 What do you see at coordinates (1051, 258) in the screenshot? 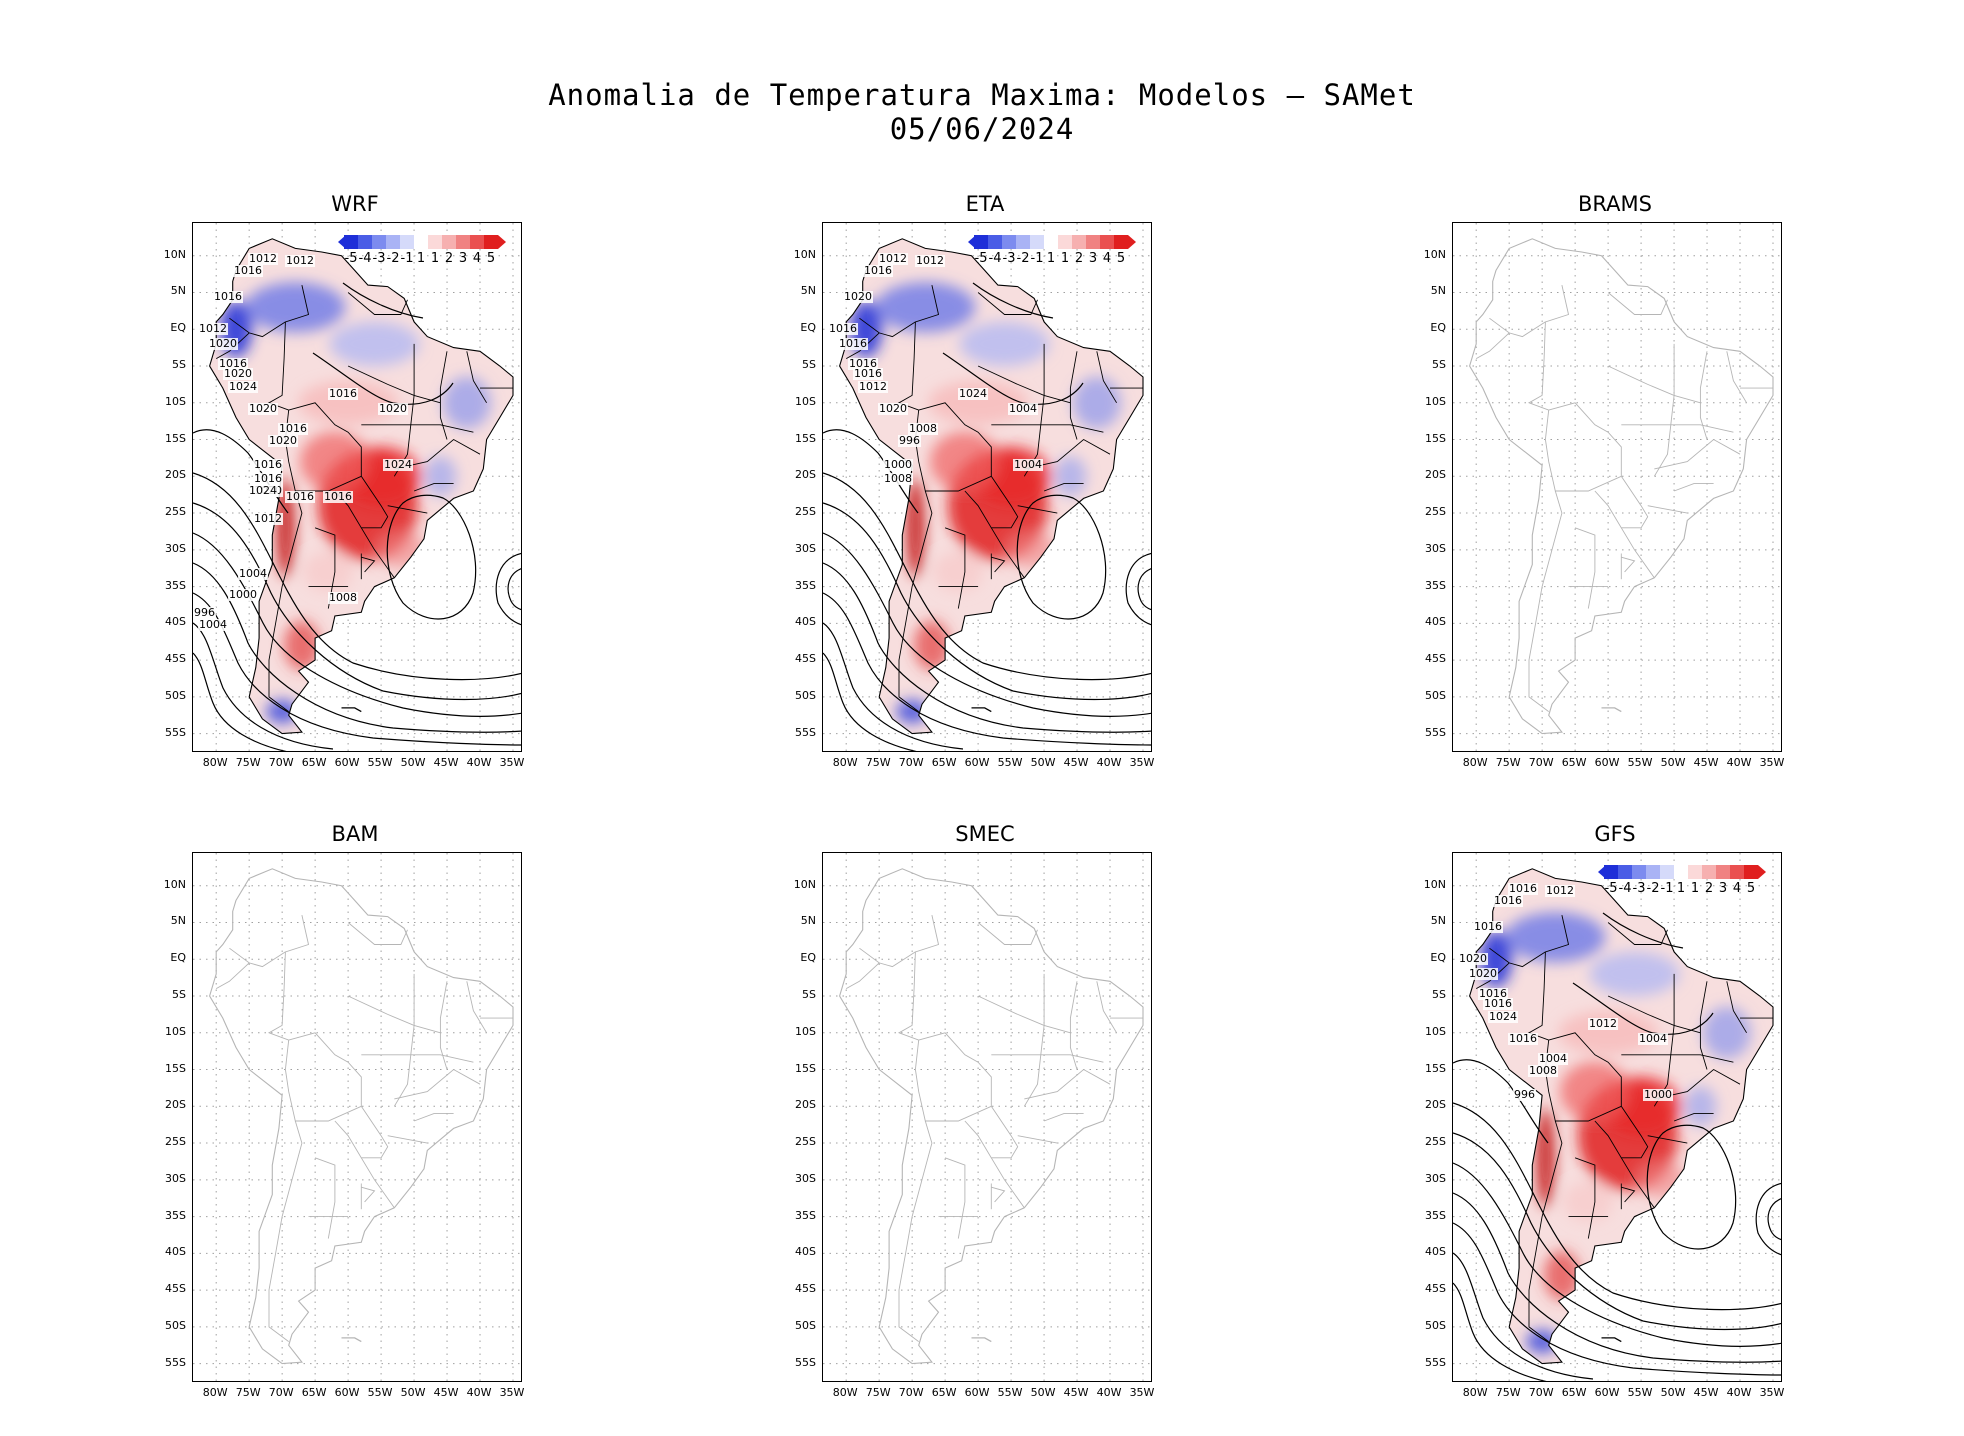
I see `colorbar-label: 1` at bounding box center [1051, 258].